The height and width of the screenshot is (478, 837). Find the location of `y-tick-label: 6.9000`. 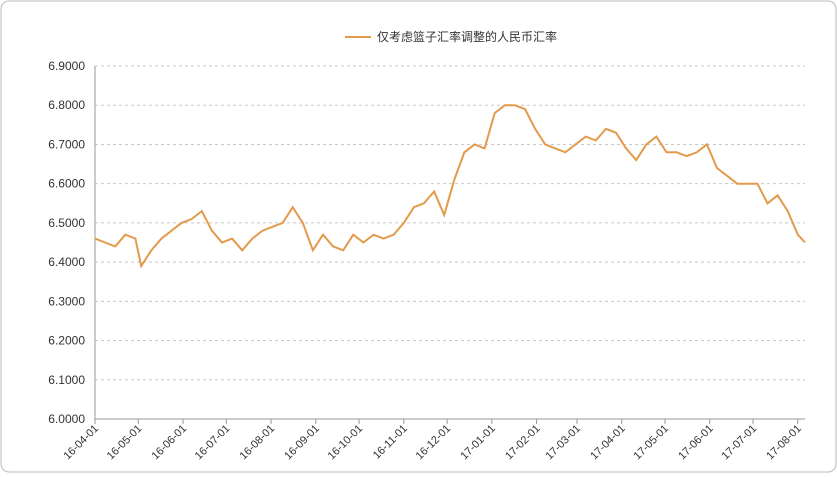

y-tick-label: 6.9000 is located at coordinates (66, 66).